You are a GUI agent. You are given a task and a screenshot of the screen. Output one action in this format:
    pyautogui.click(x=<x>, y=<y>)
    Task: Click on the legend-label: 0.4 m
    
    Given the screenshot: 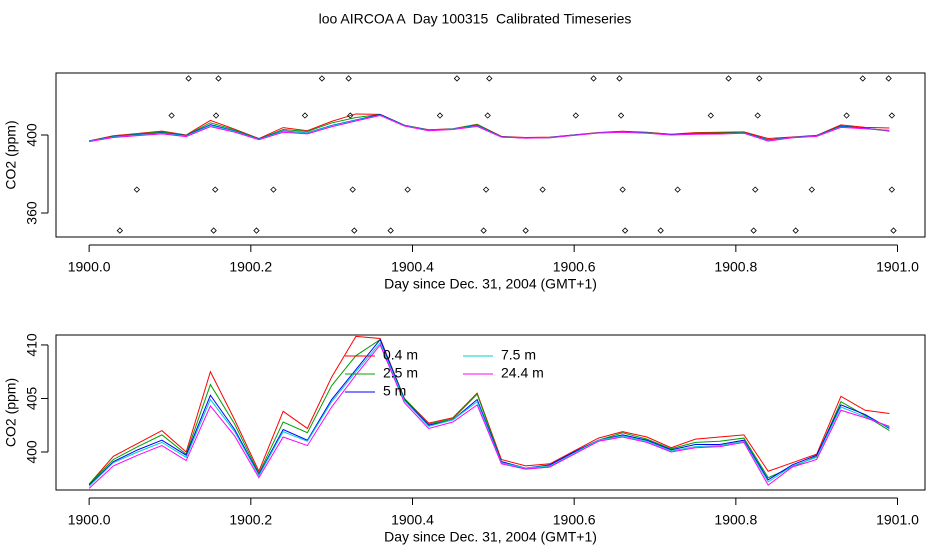 What is the action you would take?
    pyautogui.click(x=400, y=355)
    